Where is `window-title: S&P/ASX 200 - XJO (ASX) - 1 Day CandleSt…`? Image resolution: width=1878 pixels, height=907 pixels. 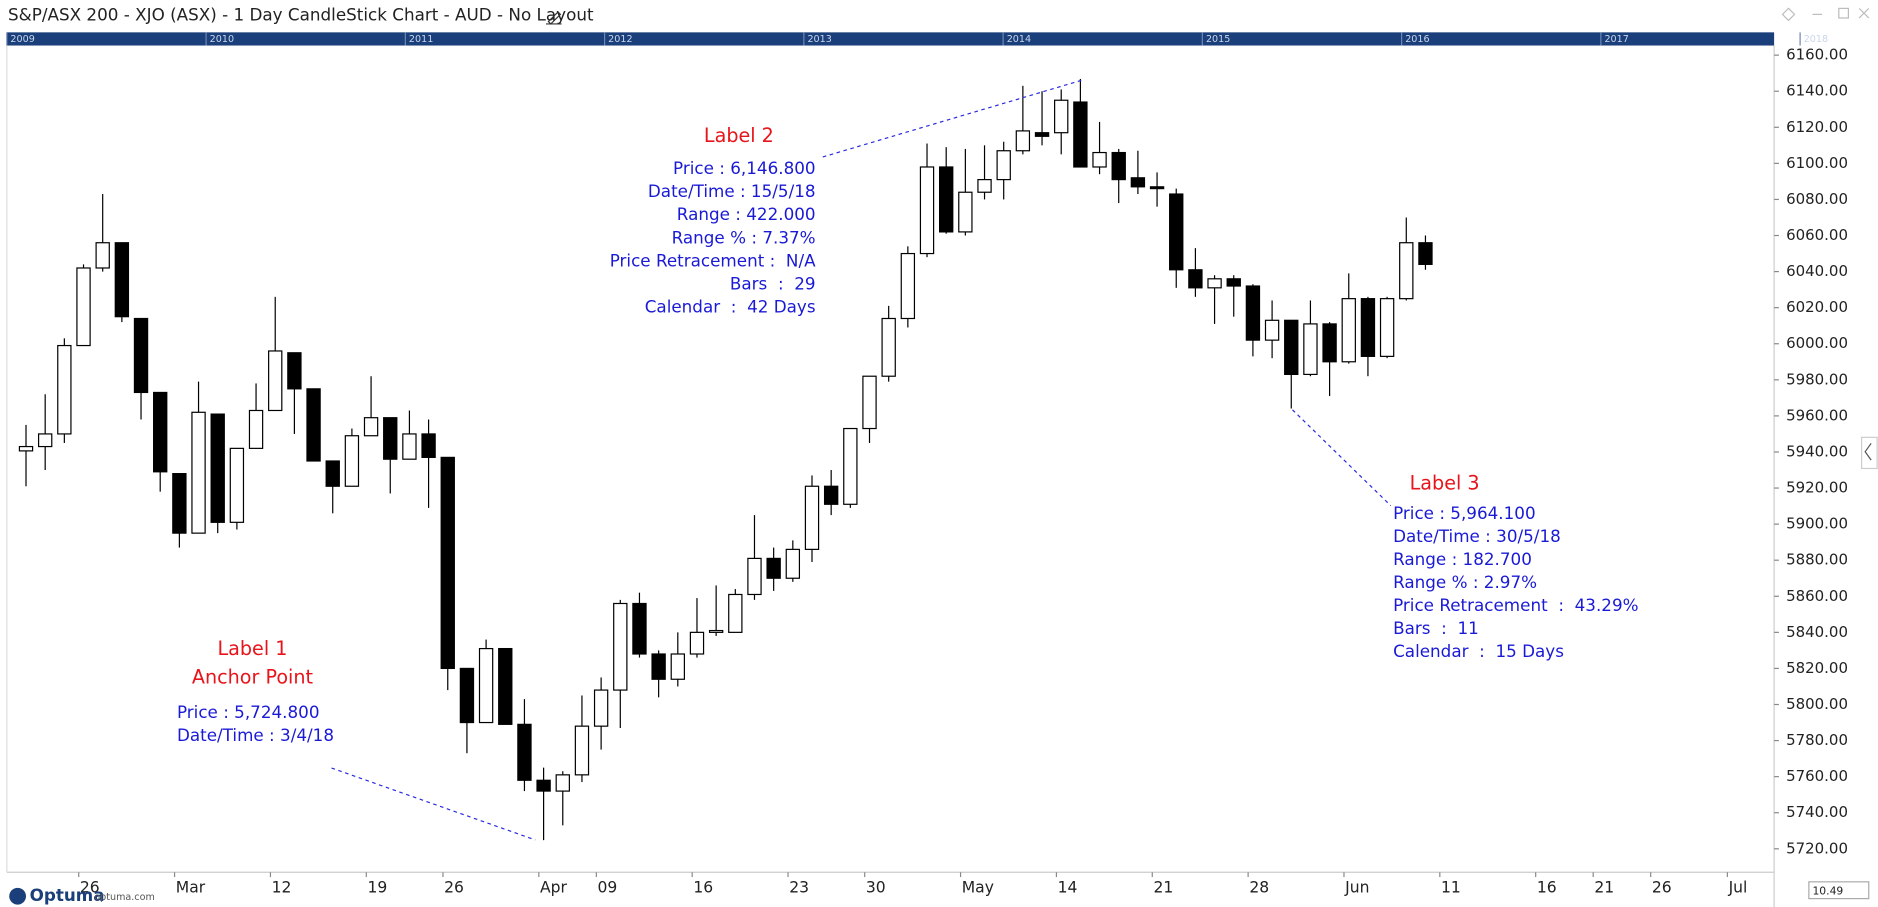 window-title: S&P/ASX 200 - XJO (ASX) - 1 Day CandleSt… is located at coordinates (301, 15).